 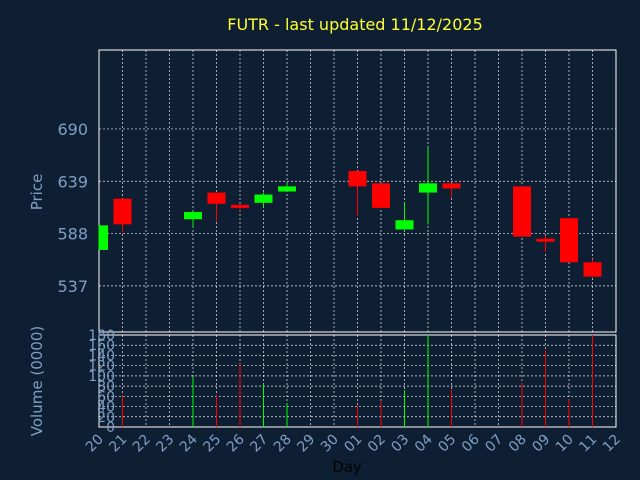 I want to click on x-tick-label: 22, so click(x=142, y=444).